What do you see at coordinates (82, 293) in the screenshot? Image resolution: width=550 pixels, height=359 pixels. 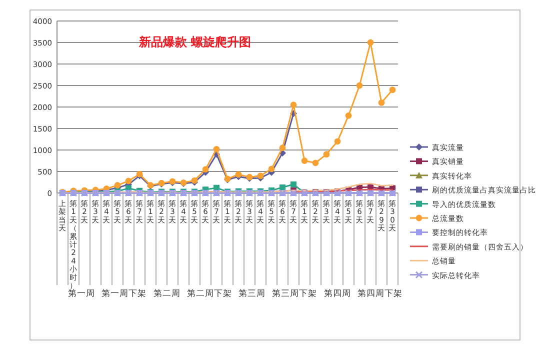 I see `text: 第一周` at bounding box center [82, 293].